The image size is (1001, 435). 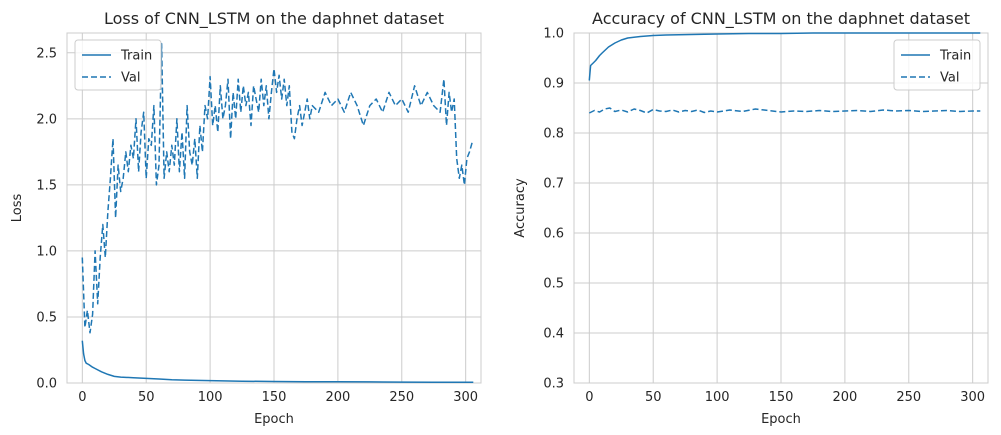 I want to click on loss-x-tick-label: 100, so click(x=210, y=397).